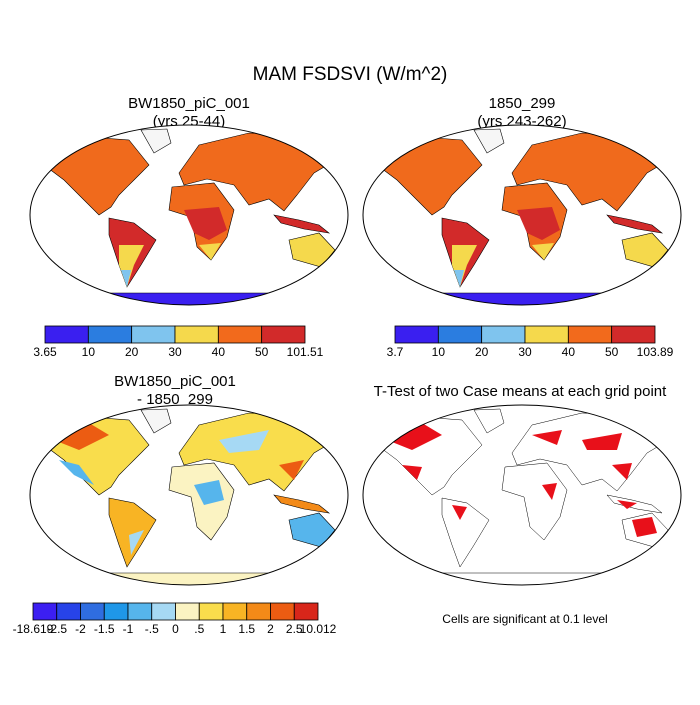 This screenshot has height=705, width=700. What do you see at coordinates (56, 629) in the screenshot?
I see `colorbar-label: -2.5` at bounding box center [56, 629].